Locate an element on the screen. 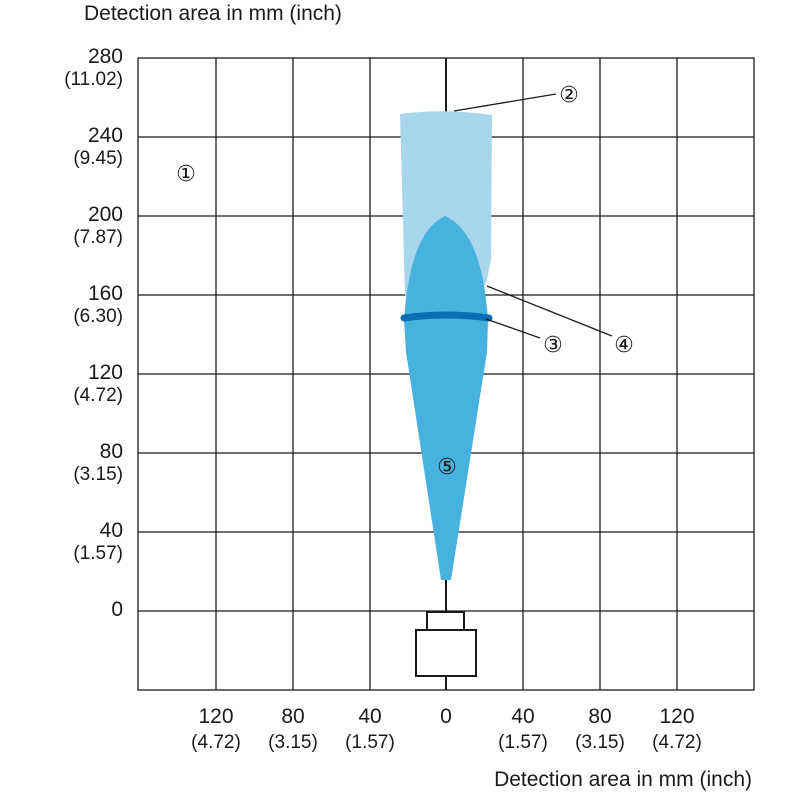 This screenshot has height=800, width=800. y-tick-sublabel: (1.57) is located at coordinates (98, 553).